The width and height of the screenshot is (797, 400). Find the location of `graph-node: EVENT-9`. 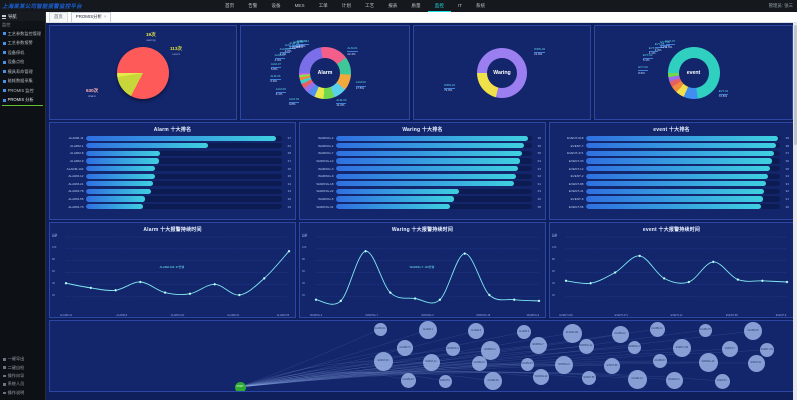

graph-node: EVENT-9 is located at coordinates (445, 381).